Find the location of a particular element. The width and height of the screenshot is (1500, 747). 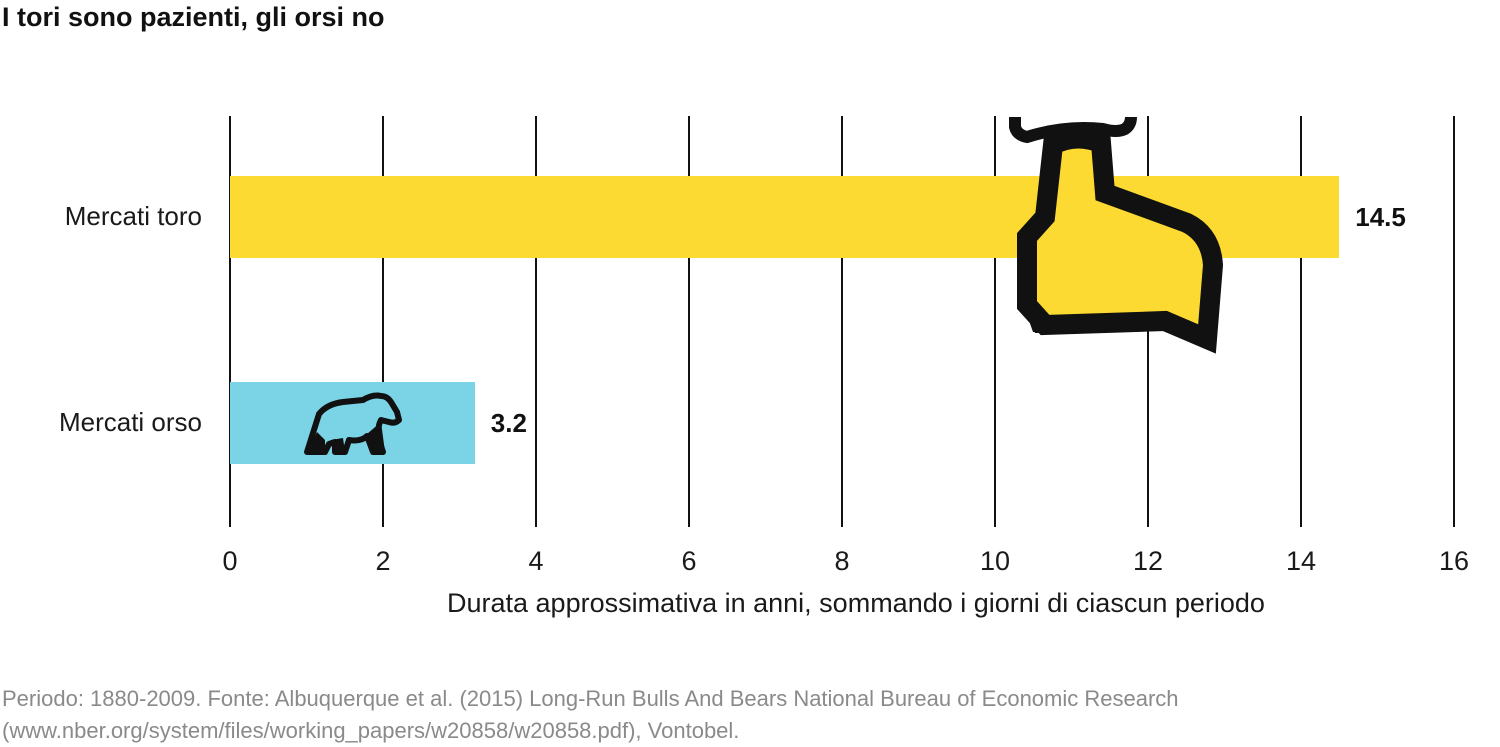

bear-icon is located at coordinates (353, 423).